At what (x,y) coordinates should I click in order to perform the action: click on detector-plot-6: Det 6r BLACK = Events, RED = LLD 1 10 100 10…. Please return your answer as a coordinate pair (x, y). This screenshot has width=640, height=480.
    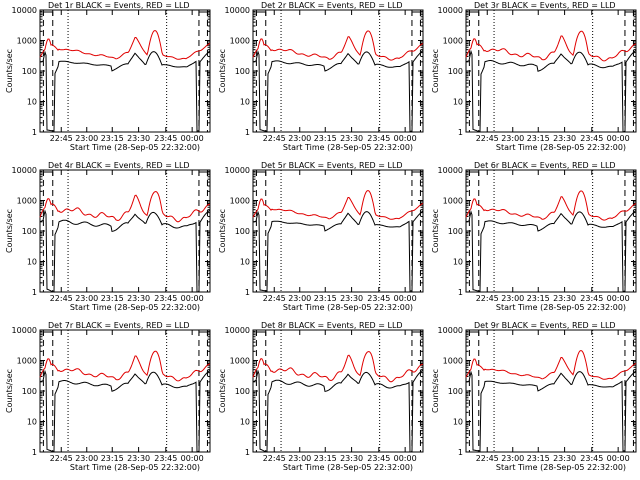
    Looking at the image, I should click on (534, 236).